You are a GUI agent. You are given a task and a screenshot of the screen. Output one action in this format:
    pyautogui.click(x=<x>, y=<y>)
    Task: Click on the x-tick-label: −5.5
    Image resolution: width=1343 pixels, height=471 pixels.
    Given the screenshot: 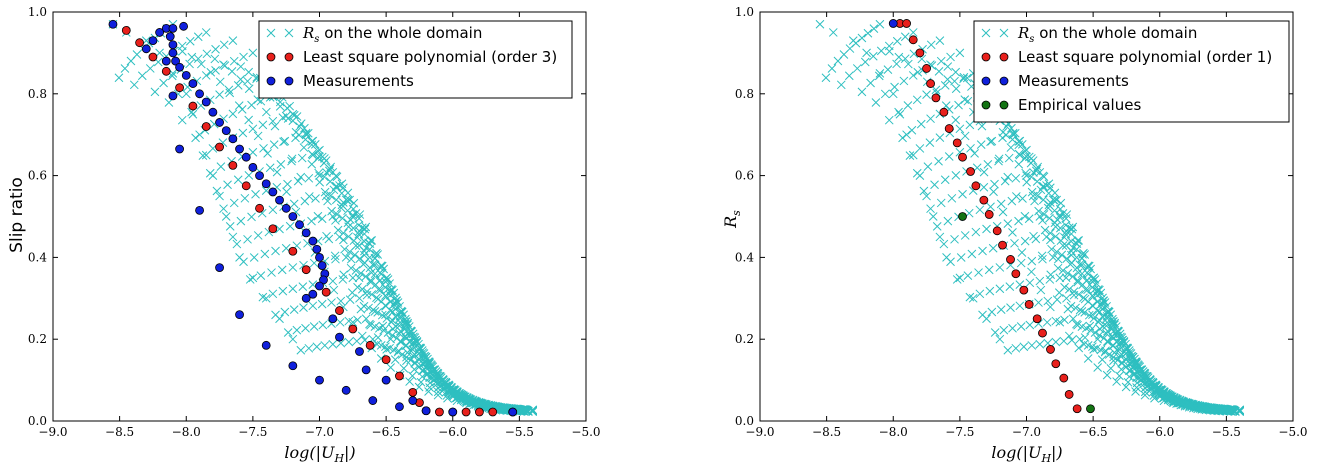 What is the action you would take?
    pyautogui.click(x=1226, y=432)
    